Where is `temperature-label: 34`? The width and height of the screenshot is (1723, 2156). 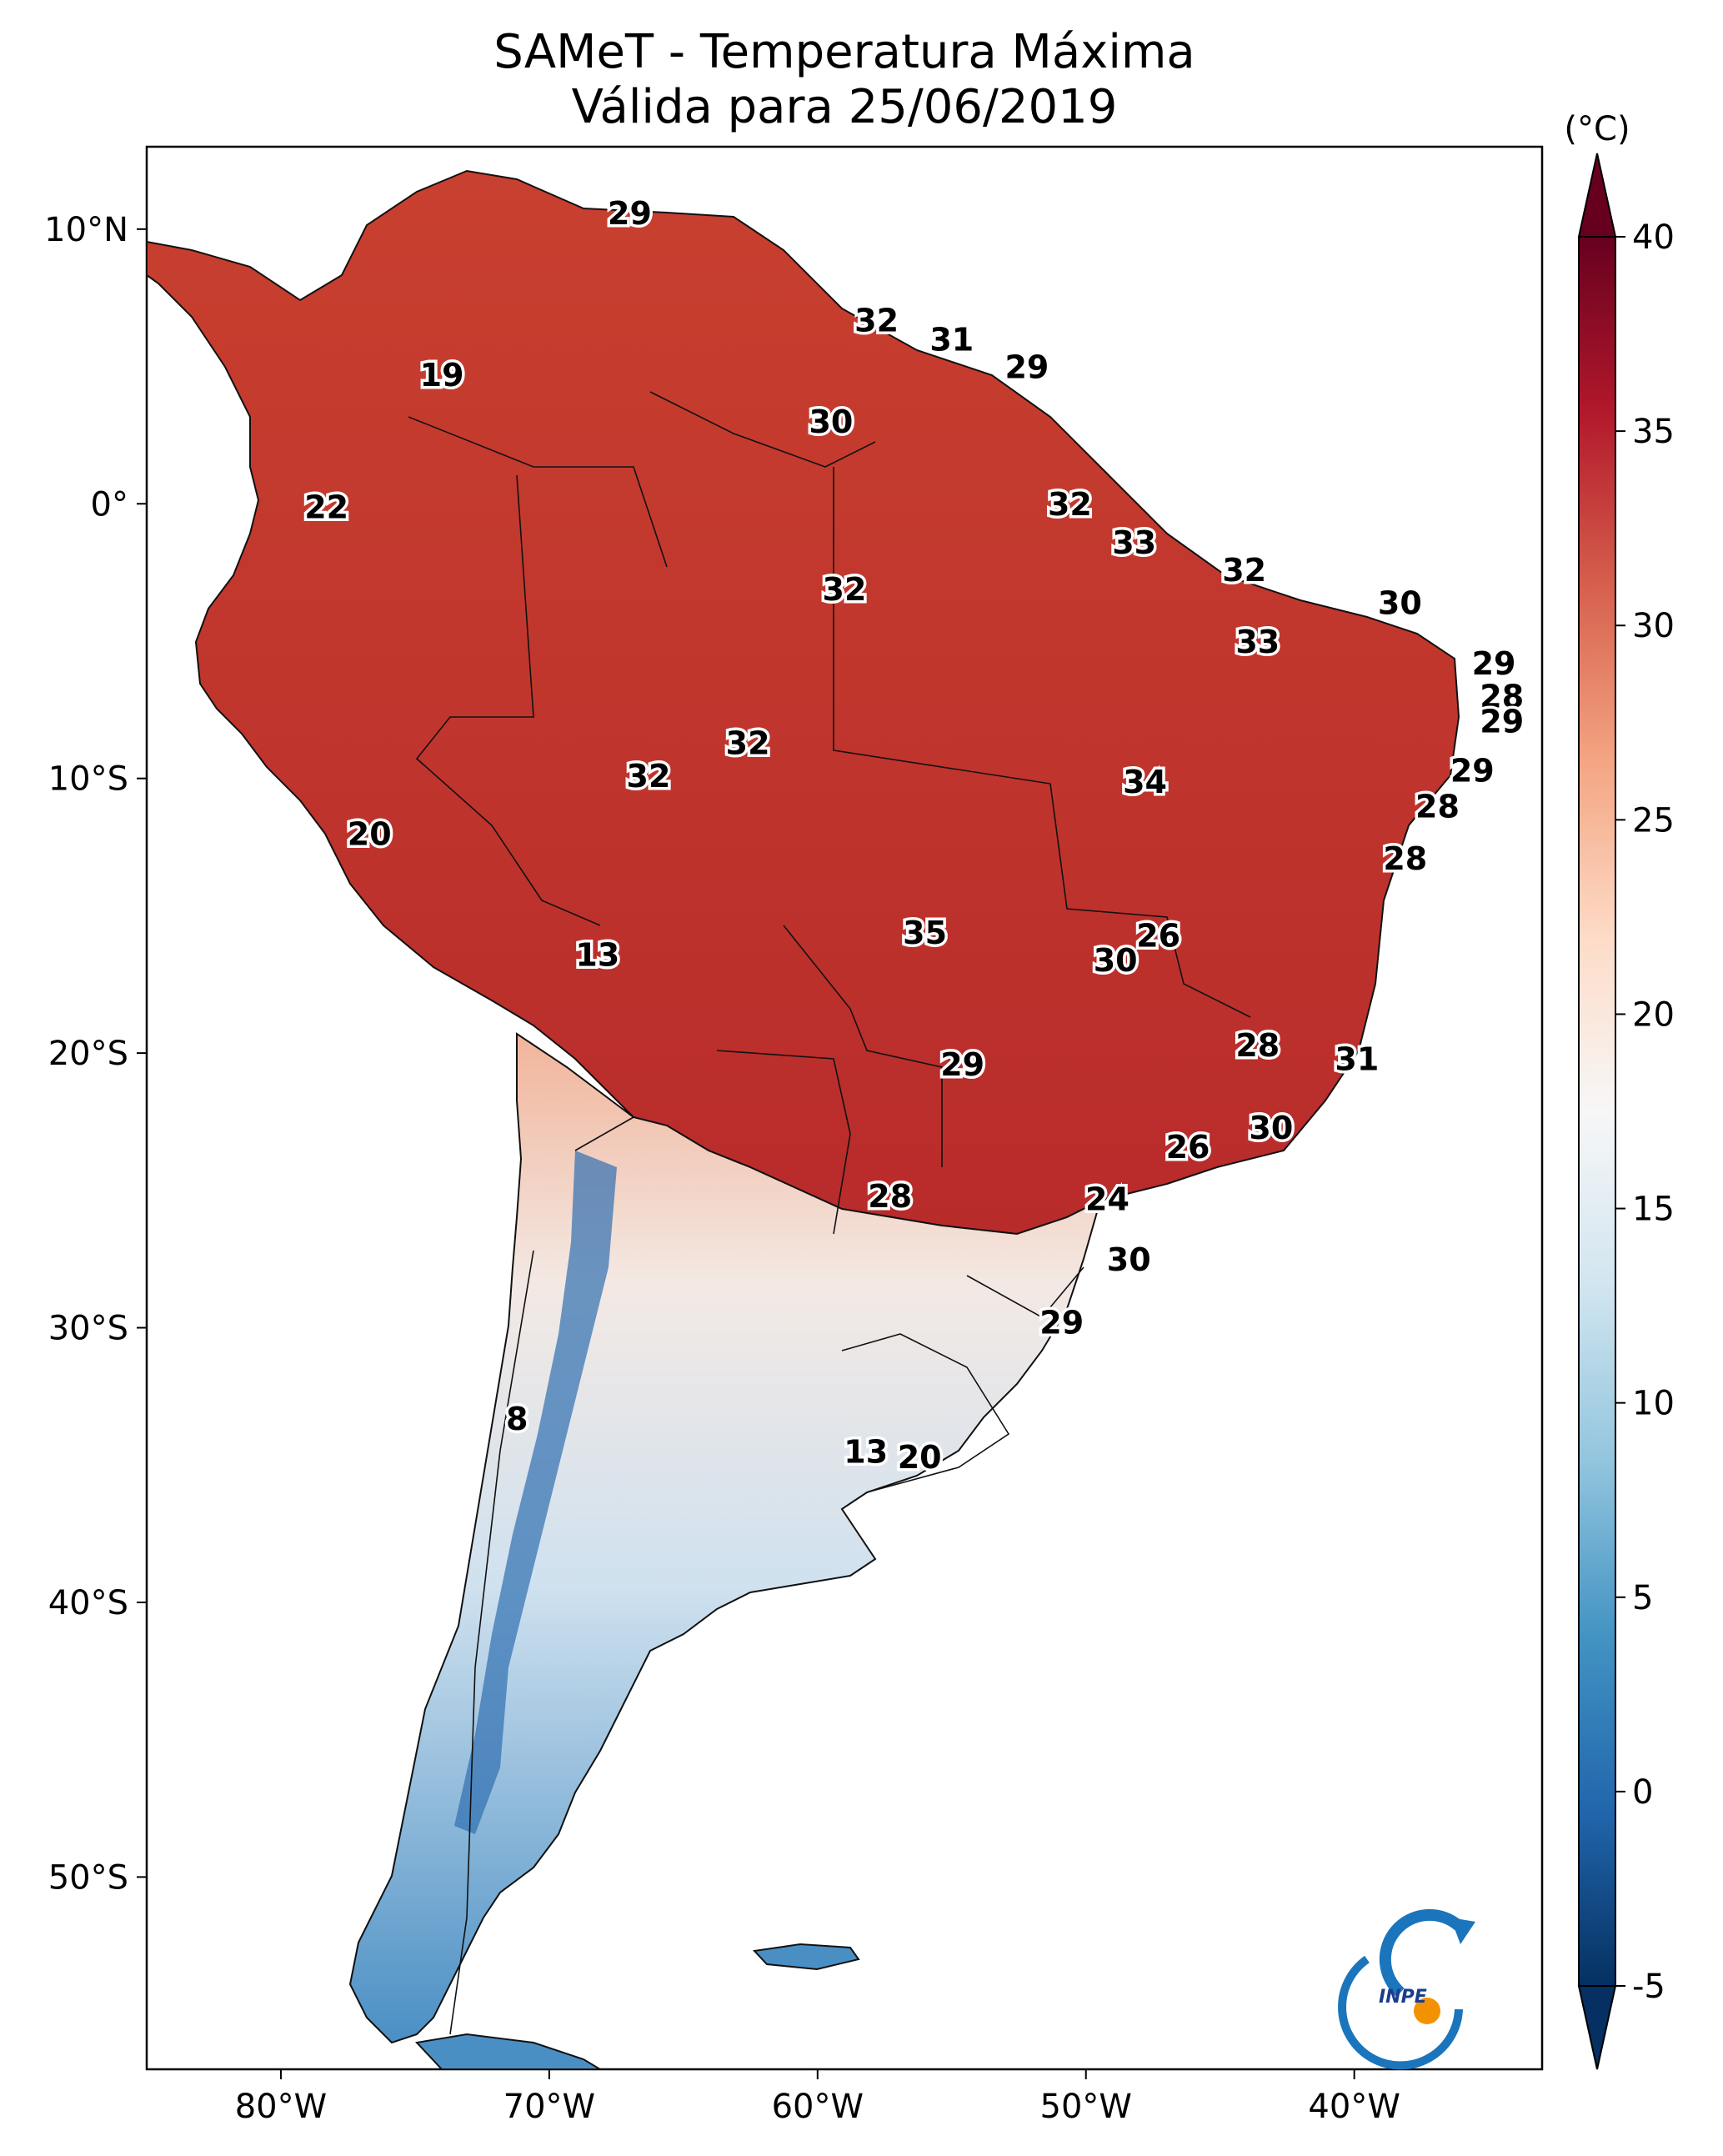 temperature-label: 34 is located at coordinates (1145, 782).